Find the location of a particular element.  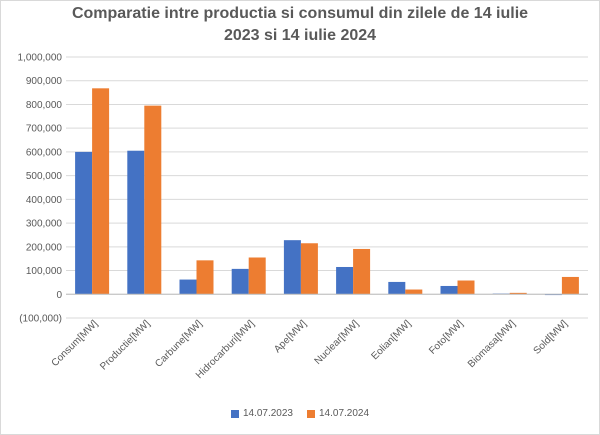

x-tick-label: Productie[MW] is located at coordinates (125, 345).